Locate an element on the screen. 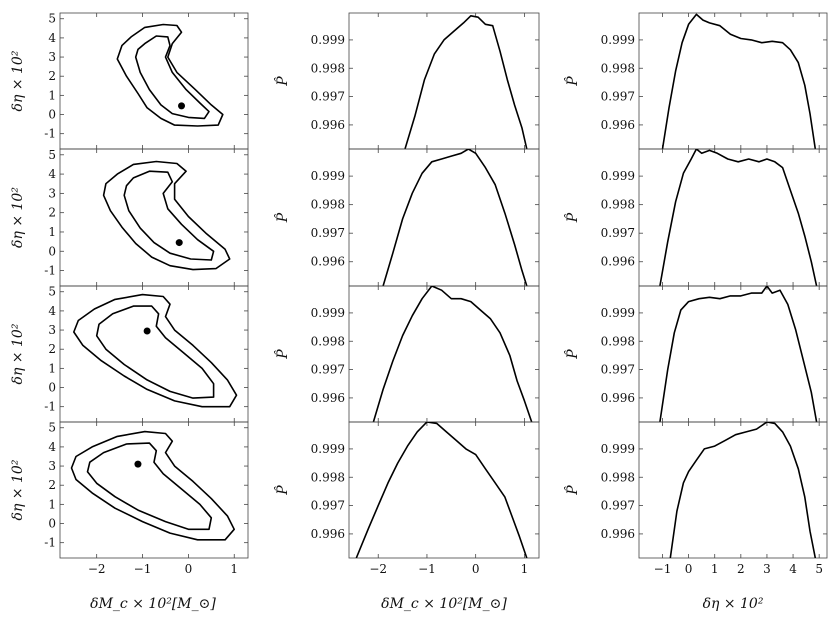 The width and height of the screenshot is (830, 623). row1-mc-curve is located at coordinates (466, 82).